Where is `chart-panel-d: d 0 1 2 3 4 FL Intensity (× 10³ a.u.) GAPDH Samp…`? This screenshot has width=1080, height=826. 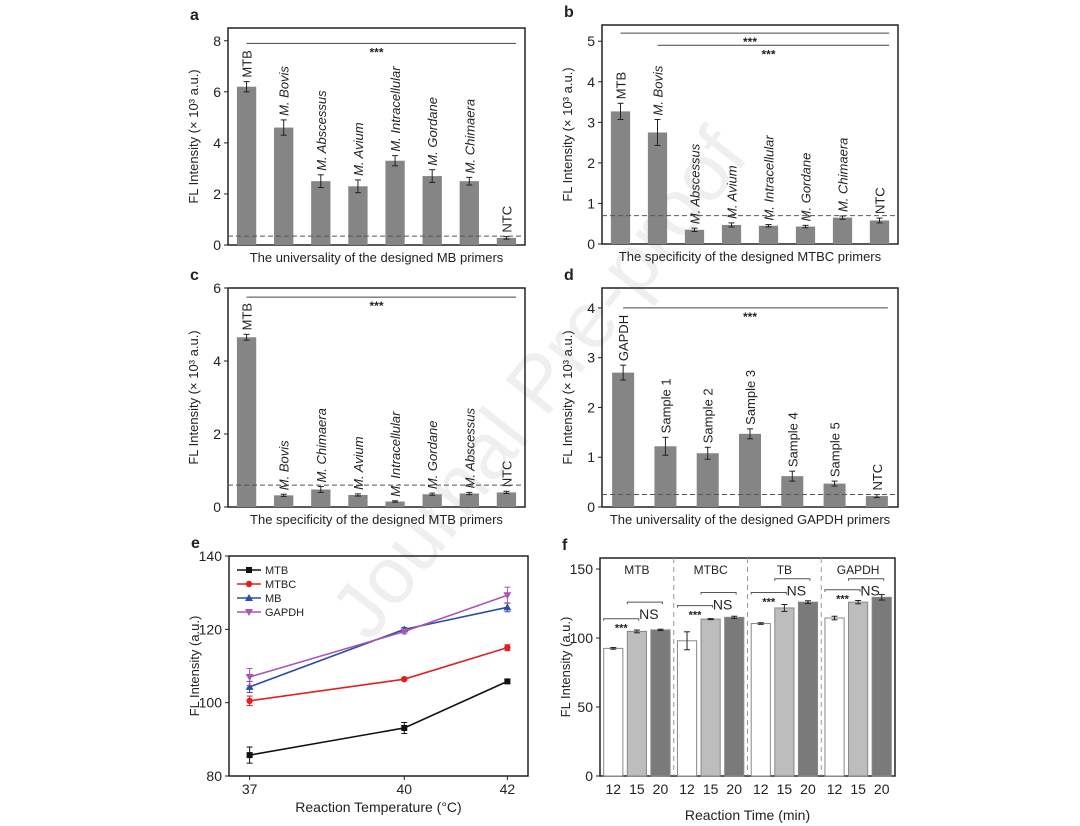 chart-panel-d: d 0 1 2 3 4 FL Intensity (× 10³ a.u.) GAPDH Samp… is located at coordinates (729, 397).